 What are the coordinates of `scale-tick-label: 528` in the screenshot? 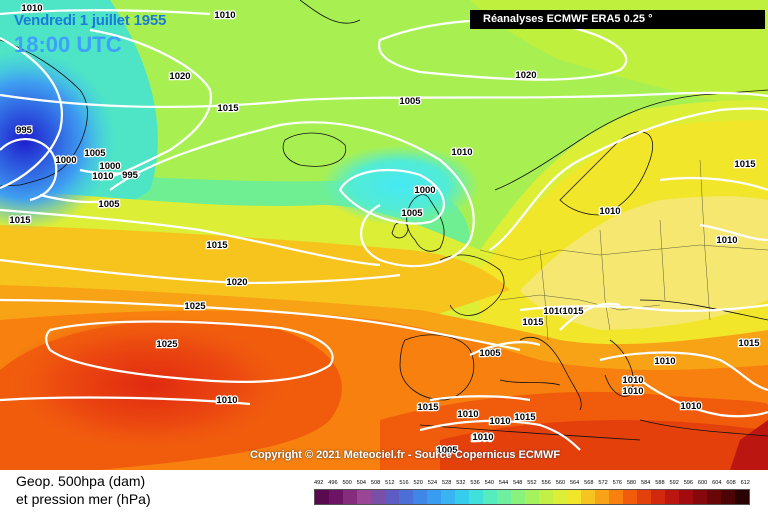 It's located at (446, 483).